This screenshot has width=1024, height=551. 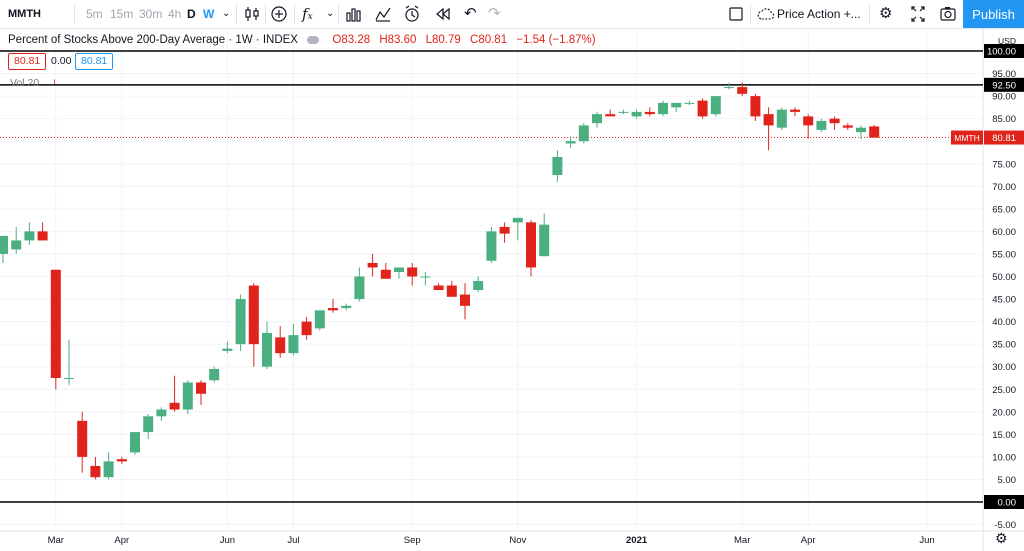 I want to click on fx-icon: fx, so click(x=307, y=14).